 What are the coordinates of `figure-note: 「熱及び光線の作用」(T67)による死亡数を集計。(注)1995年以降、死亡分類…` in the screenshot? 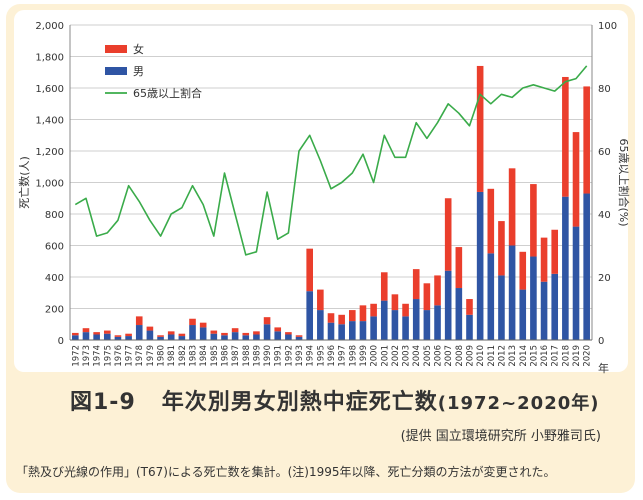 It's located at (286, 472).